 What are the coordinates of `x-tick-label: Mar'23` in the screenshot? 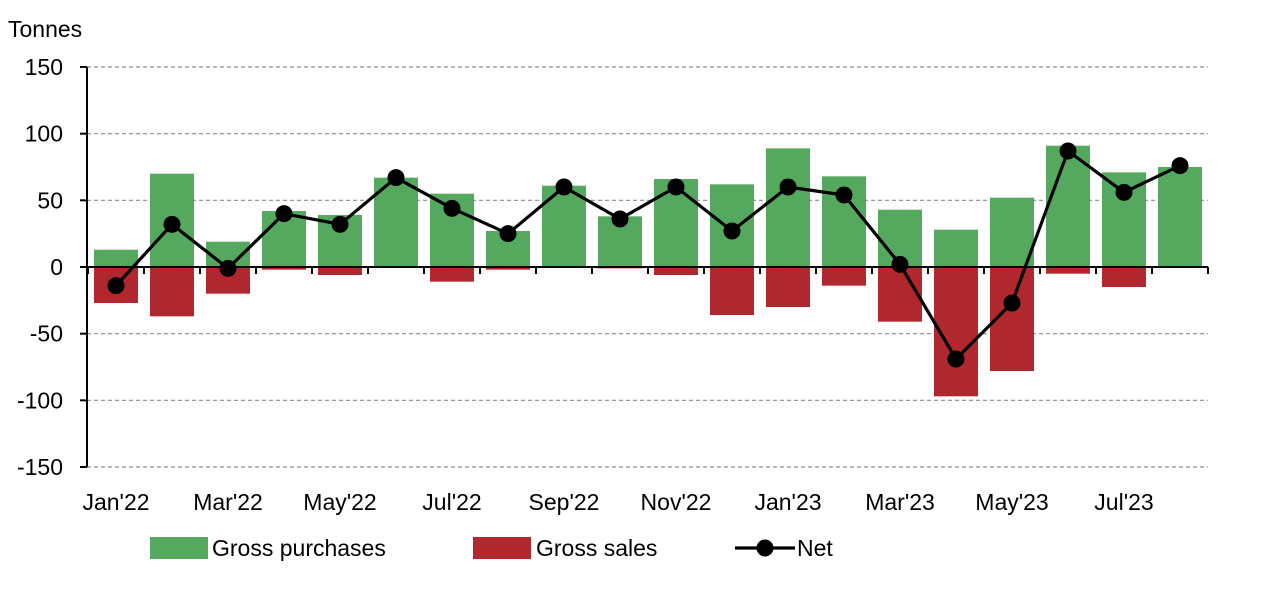 It's located at (900, 502).